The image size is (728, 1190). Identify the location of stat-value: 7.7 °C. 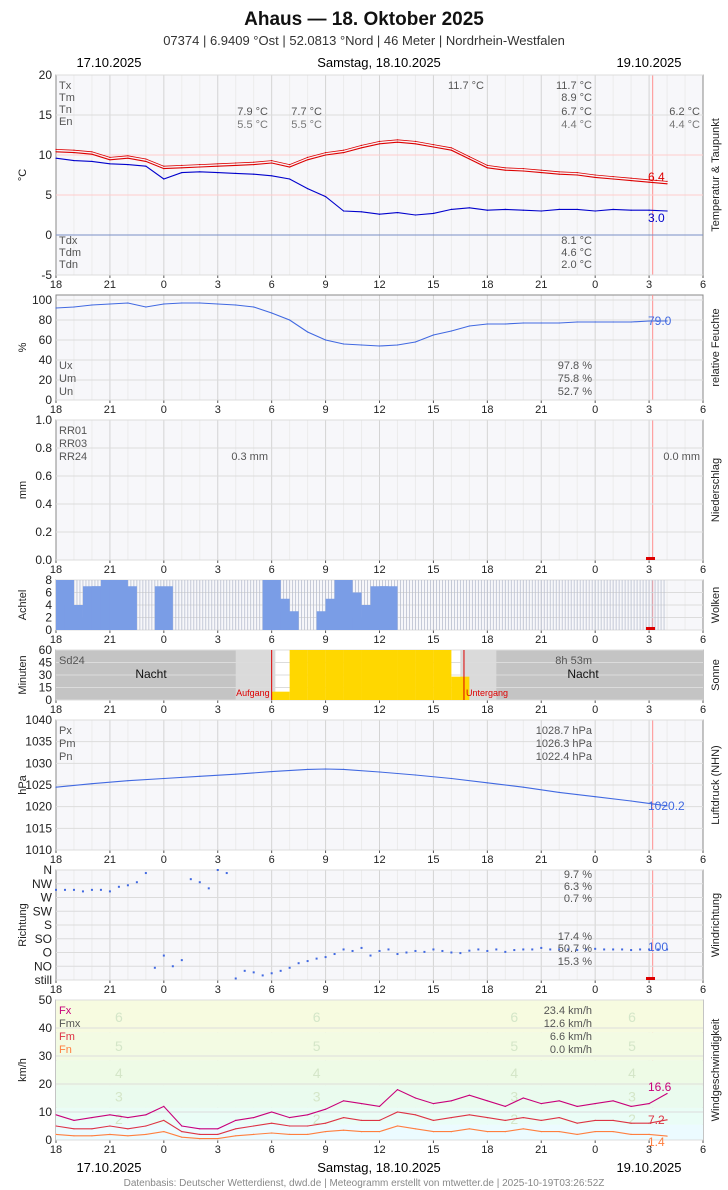
(306, 112).